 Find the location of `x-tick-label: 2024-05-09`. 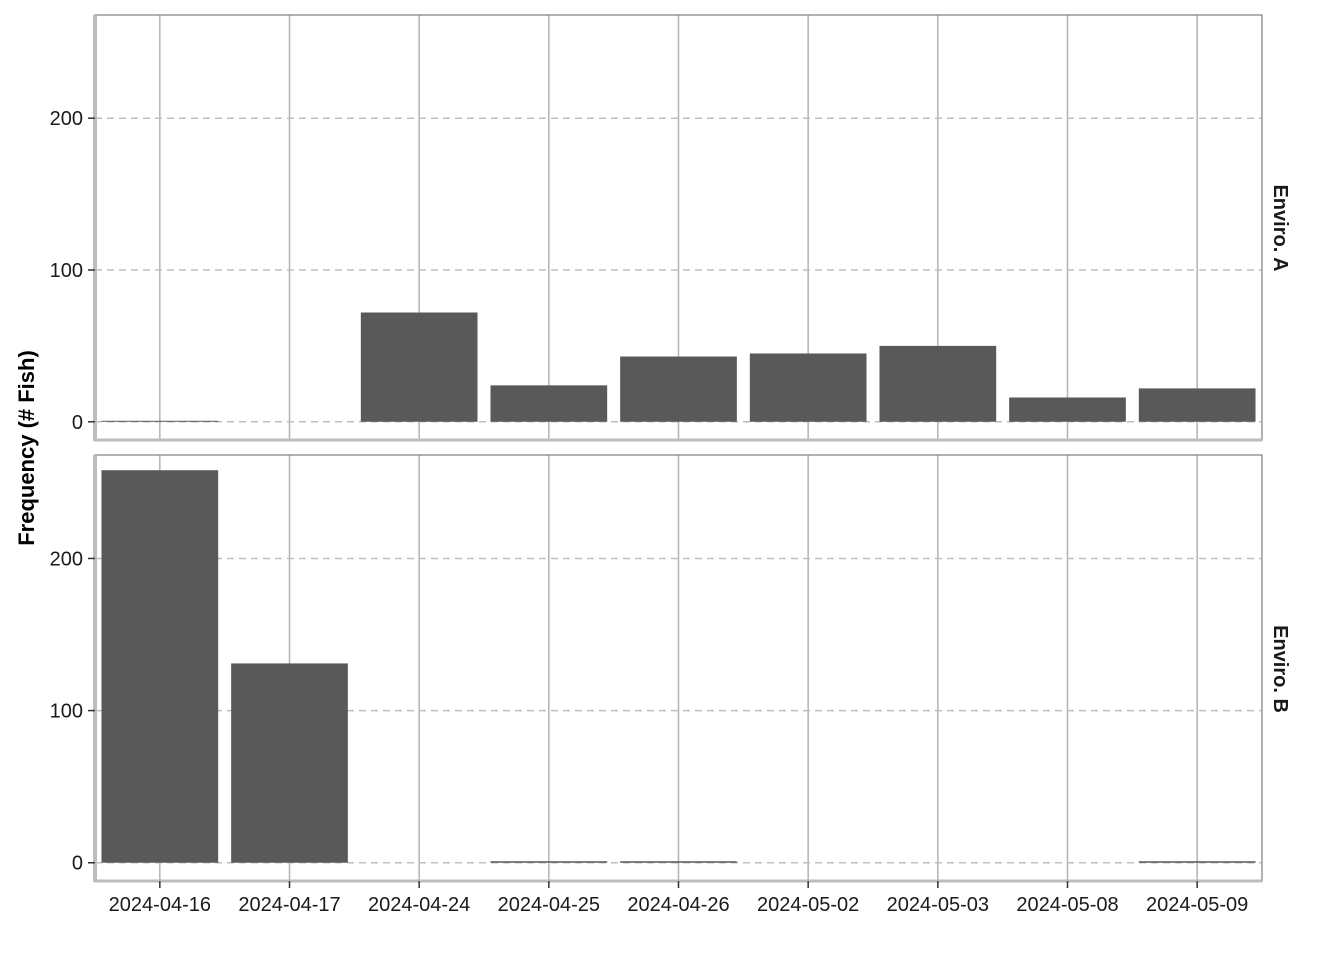

x-tick-label: 2024-05-09 is located at coordinates (1197, 905).